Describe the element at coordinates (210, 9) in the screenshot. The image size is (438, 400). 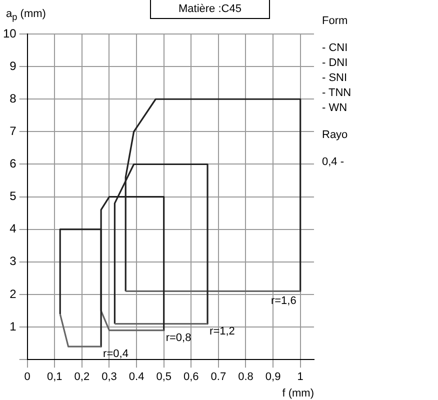
I see `chart-title: Matière :C45` at that location.